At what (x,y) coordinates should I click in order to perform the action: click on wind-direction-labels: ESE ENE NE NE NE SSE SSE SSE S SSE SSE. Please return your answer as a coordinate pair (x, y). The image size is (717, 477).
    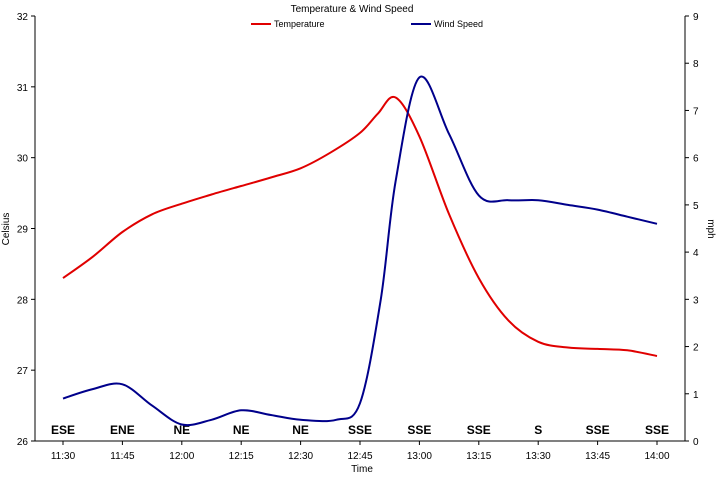
    Looking at the image, I should click on (360, 430).